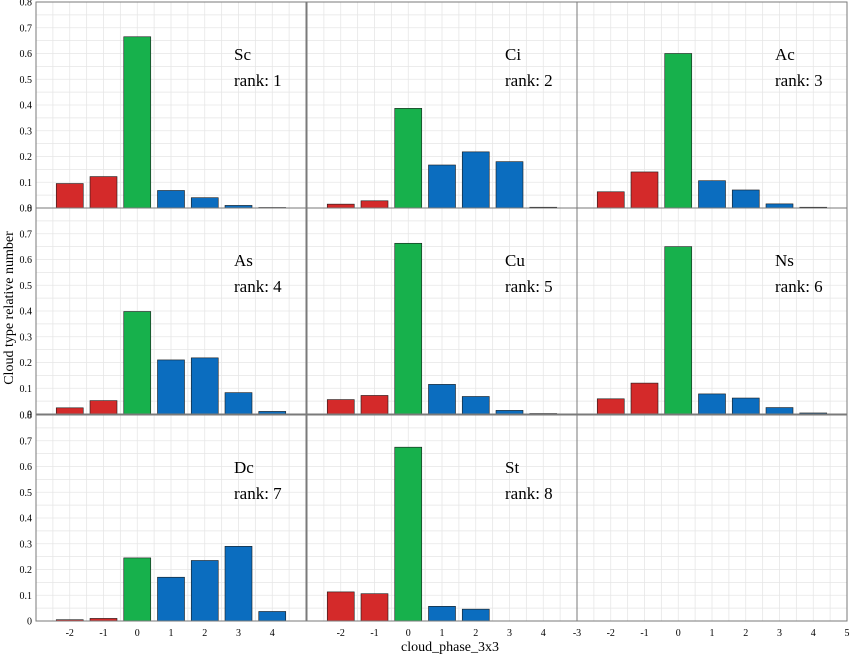 The height and width of the screenshot is (655, 850). What do you see at coordinates (244, 467) in the screenshot?
I see `cloud-type-label: Dc` at bounding box center [244, 467].